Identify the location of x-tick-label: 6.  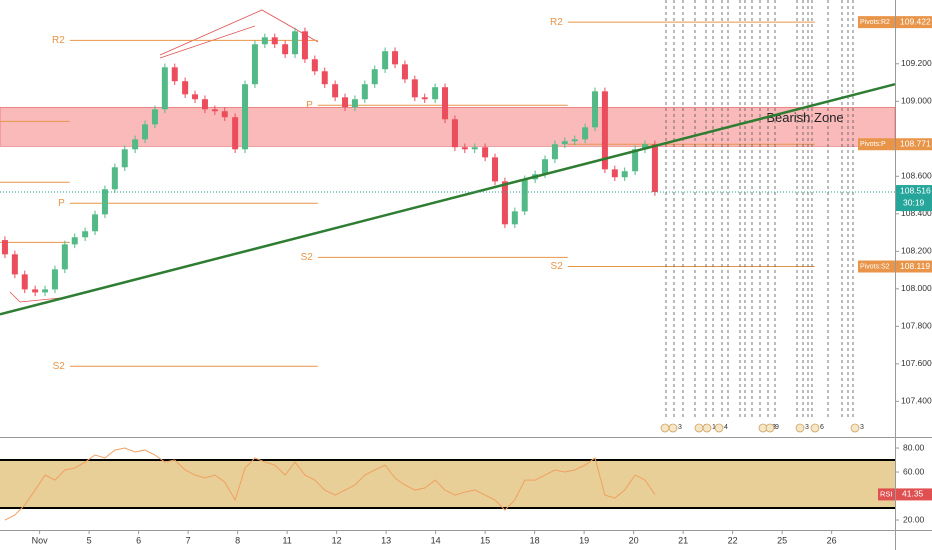
(138, 540).